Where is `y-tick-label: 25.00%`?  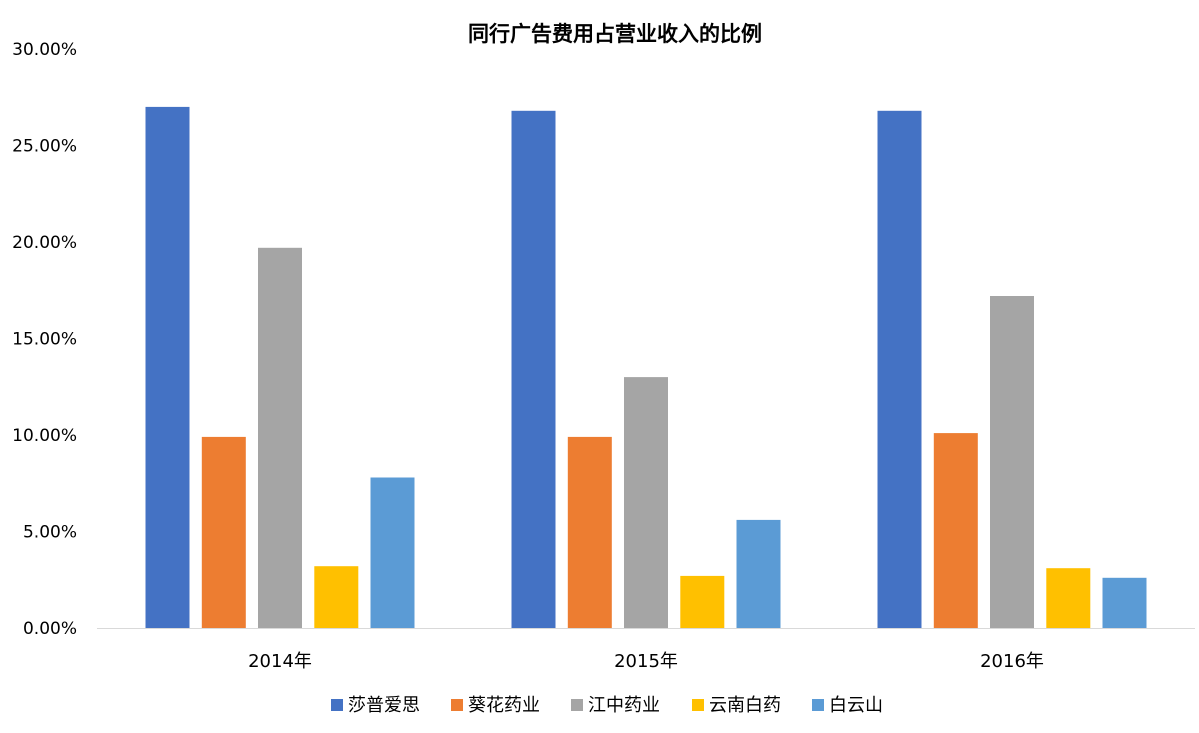 y-tick-label: 25.00% is located at coordinates (44, 147).